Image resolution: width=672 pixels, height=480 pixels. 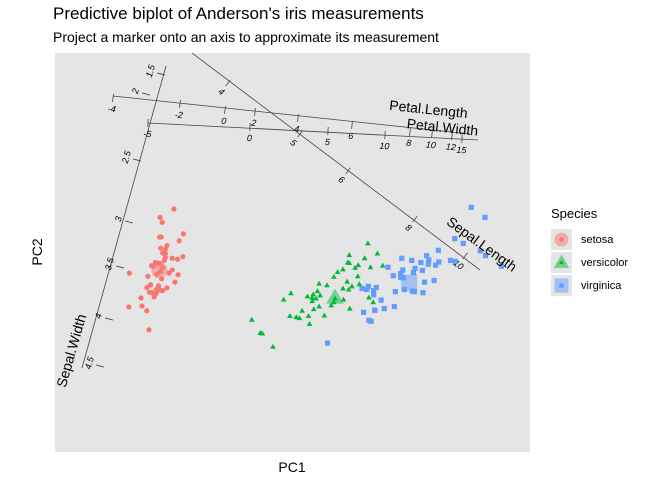 I want to click on biplot-tick-label: 2.5, so click(x=127, y=157).